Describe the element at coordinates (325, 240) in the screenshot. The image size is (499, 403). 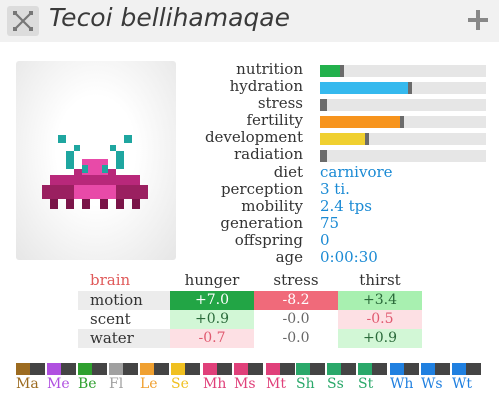
I see `info-value: 0` at that location.